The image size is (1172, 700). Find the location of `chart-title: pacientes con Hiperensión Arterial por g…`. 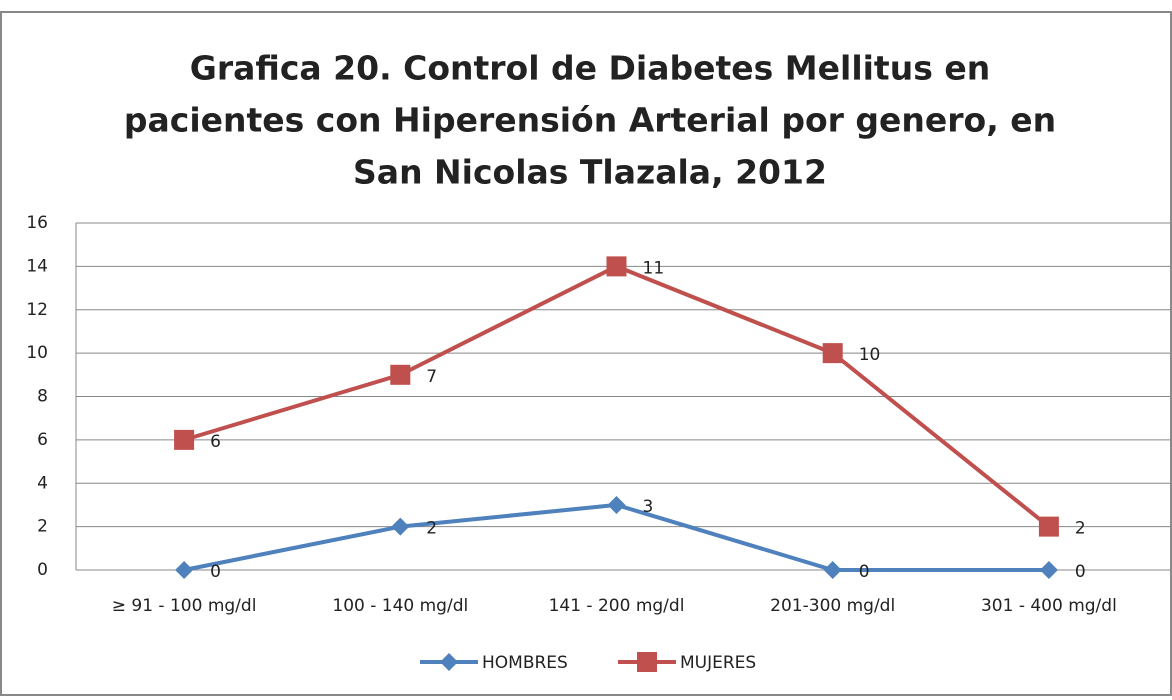

chart-title: pacientes con Hiperensión Arterial por g… is located at coordinates (590, 120).